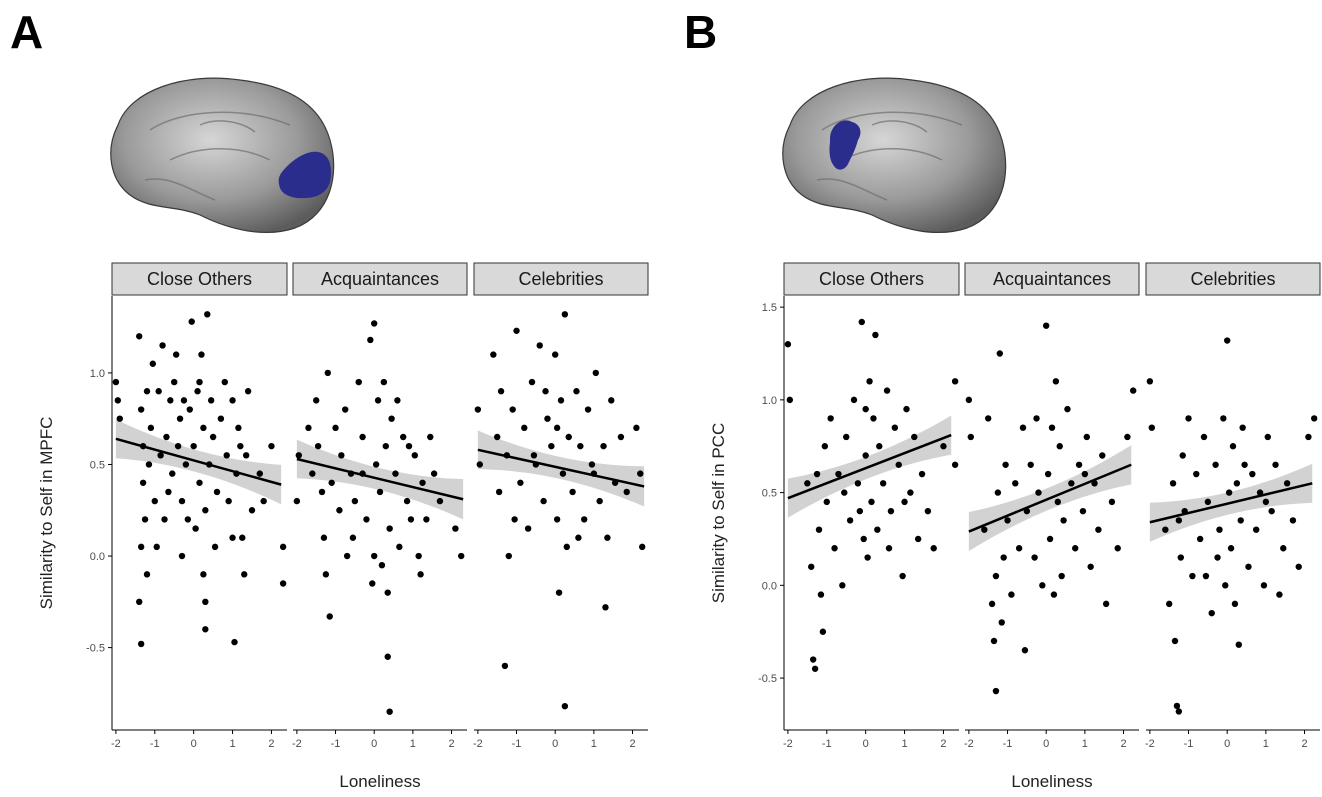 This screenshot has width=1322, height=797. What do you see at coordinates (769, 586) in the screenshot?
I see `y-tick-label: 0.0` at bounding box center [769, 586].